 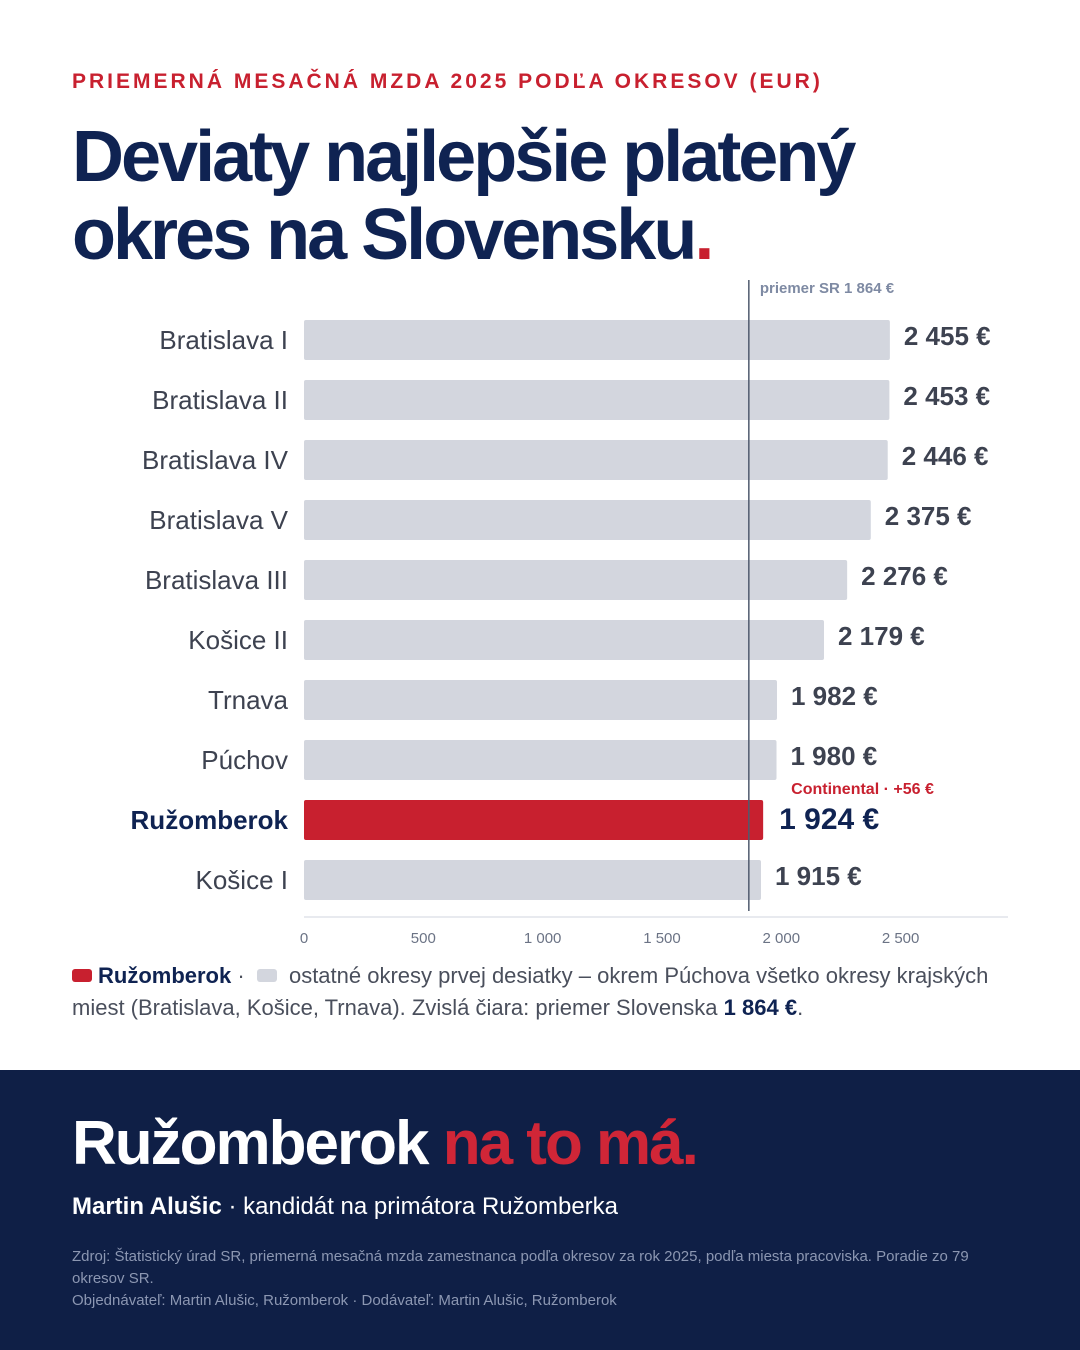 I want to click on legend-highlight-label: Ružomberok, so click(x=165, y=975).